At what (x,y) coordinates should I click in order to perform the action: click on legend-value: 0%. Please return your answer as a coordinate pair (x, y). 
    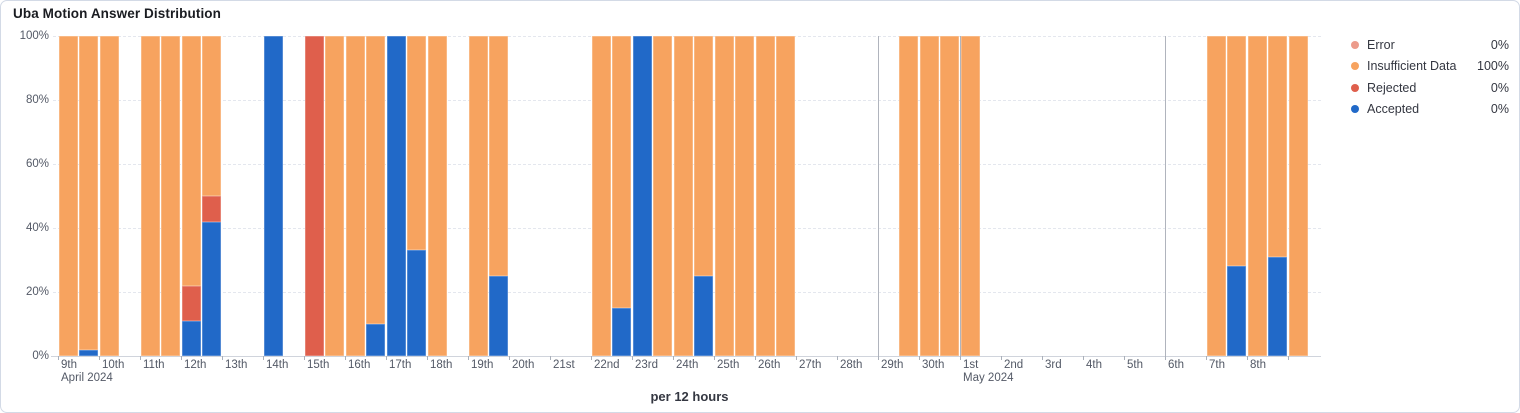
    Looking at the image, I should click on (1499, 87).